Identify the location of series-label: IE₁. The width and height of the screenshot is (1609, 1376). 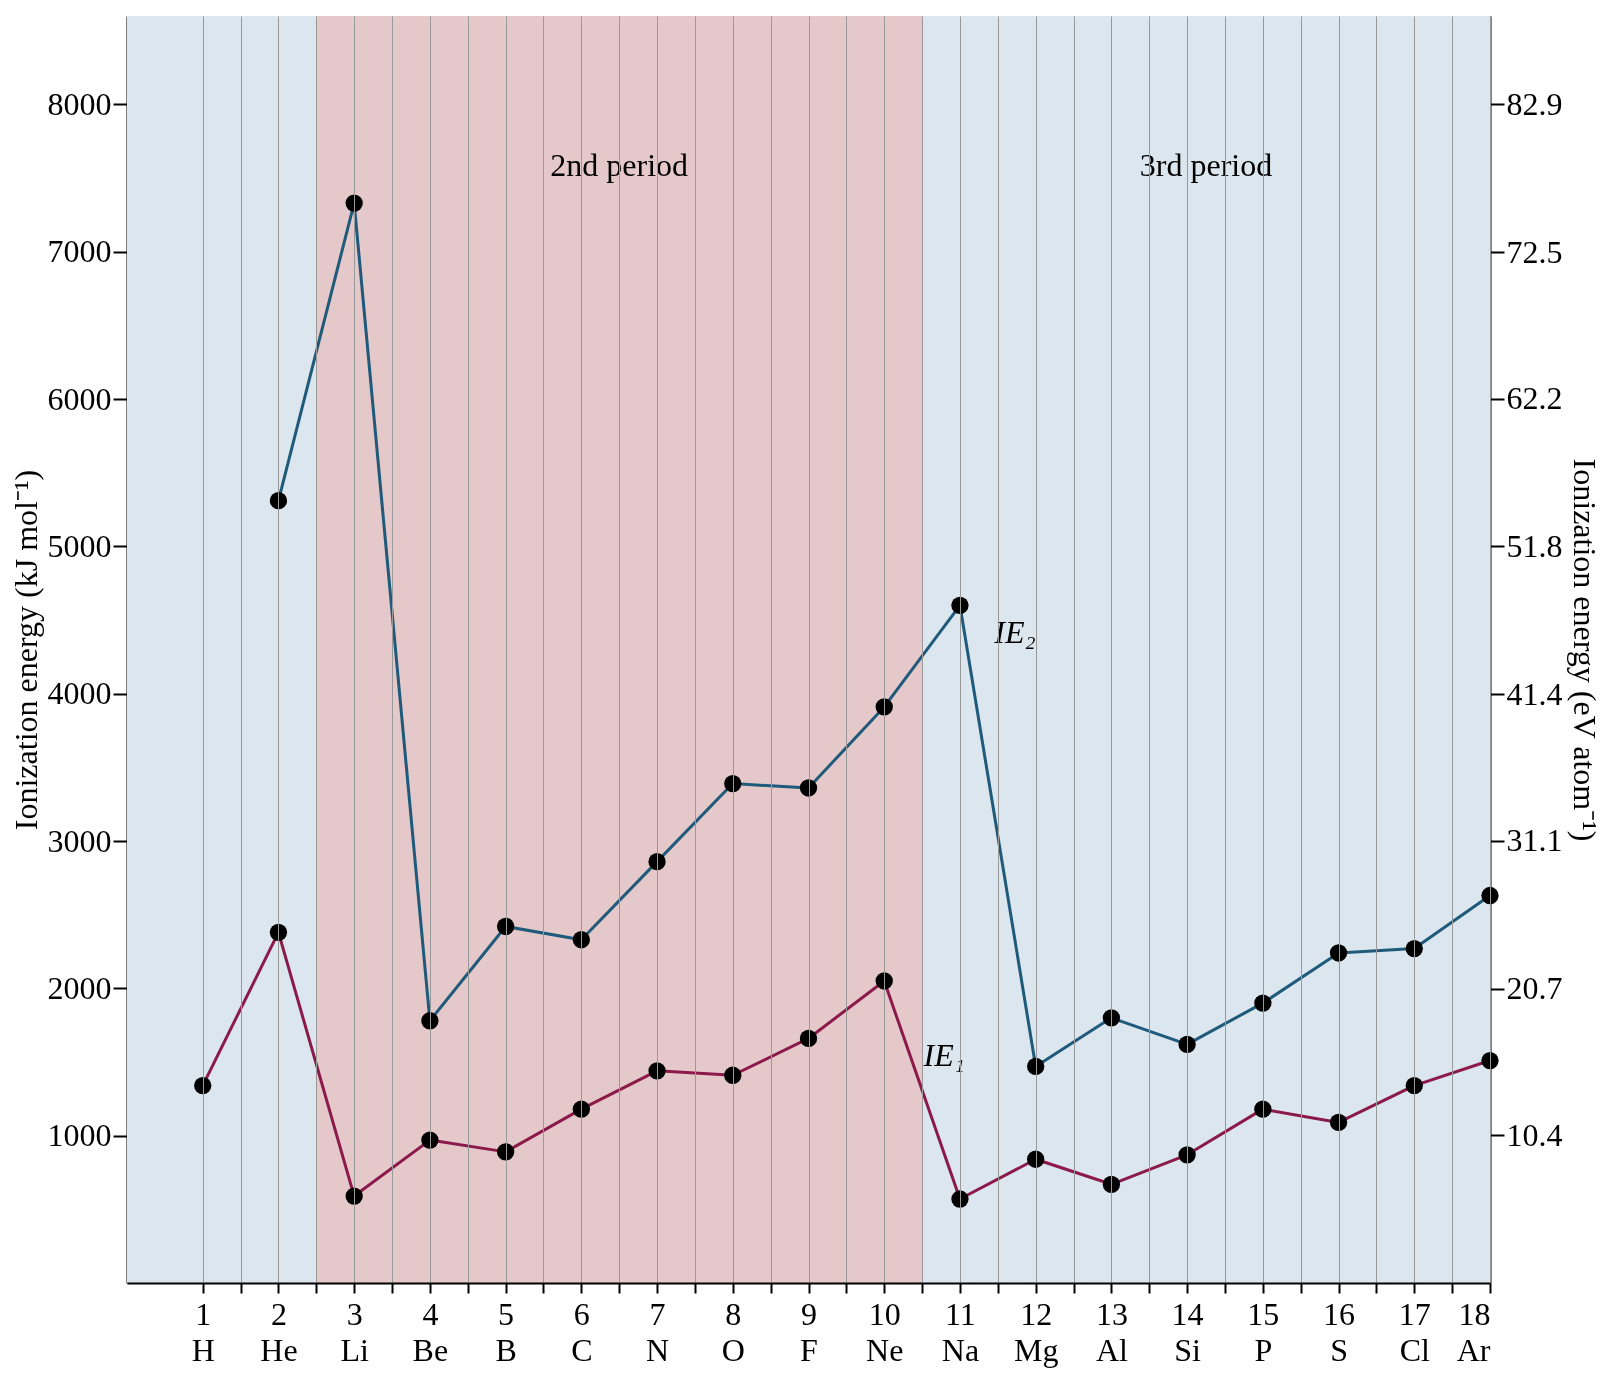
(943, 1054).